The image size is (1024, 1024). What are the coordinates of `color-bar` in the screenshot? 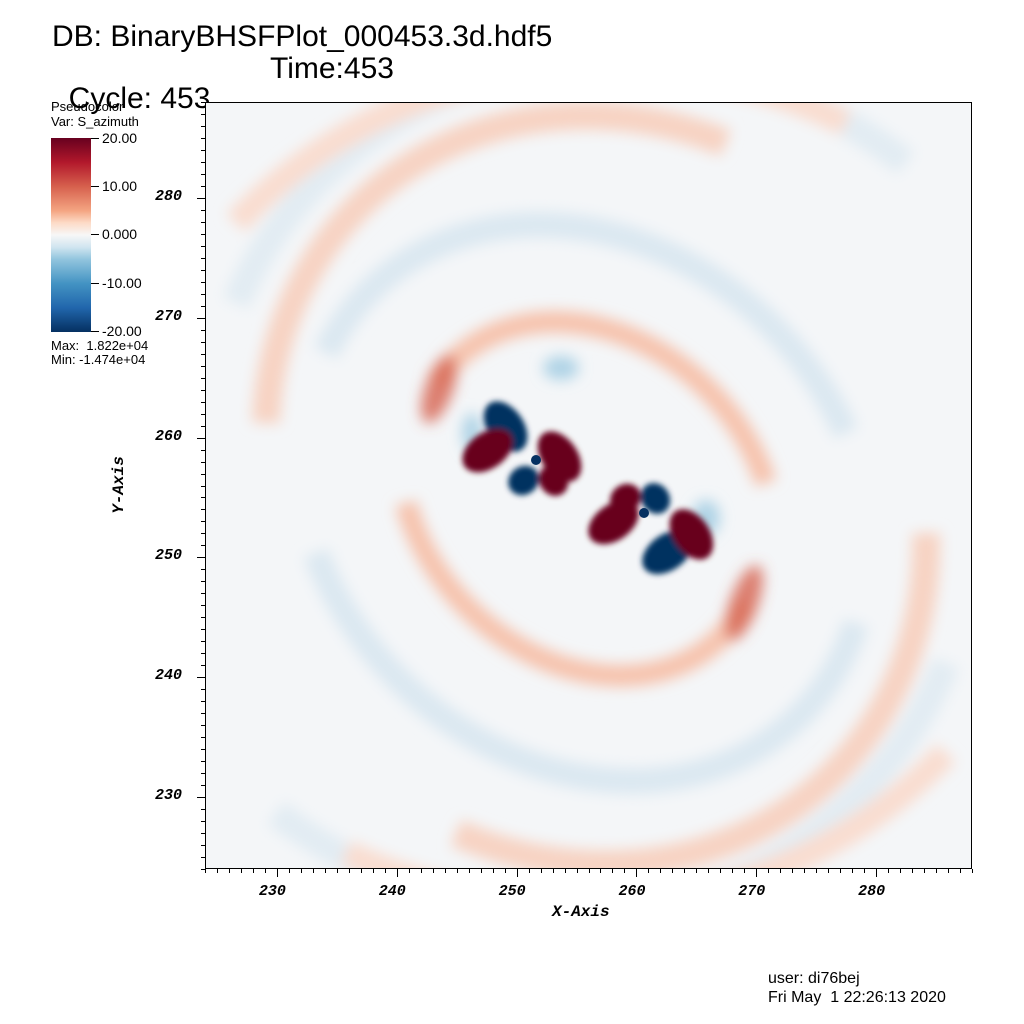 It's located at (71, 235).